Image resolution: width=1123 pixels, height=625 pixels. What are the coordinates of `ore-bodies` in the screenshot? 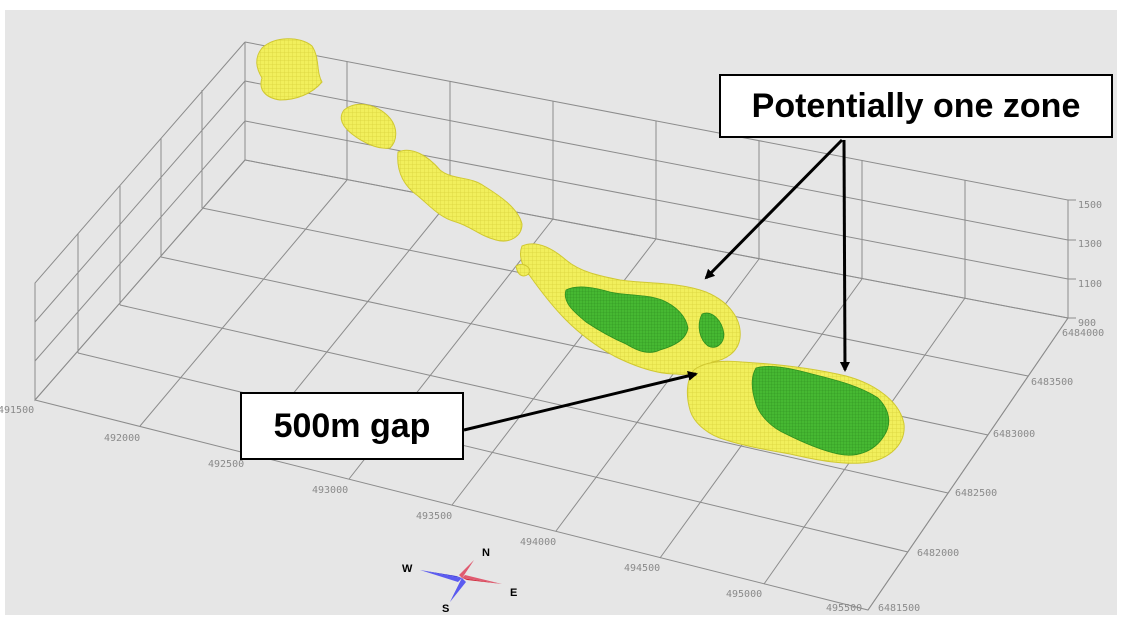 It's located at (727, 371).